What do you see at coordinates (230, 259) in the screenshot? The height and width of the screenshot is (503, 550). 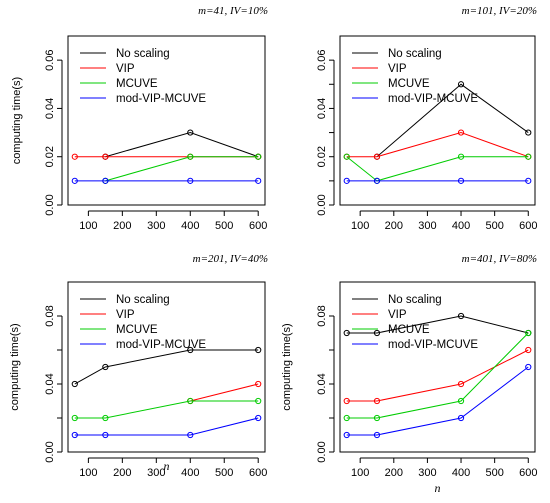 I see `chart-title: m=201, IV=40%` at bounding box center [230, 259].